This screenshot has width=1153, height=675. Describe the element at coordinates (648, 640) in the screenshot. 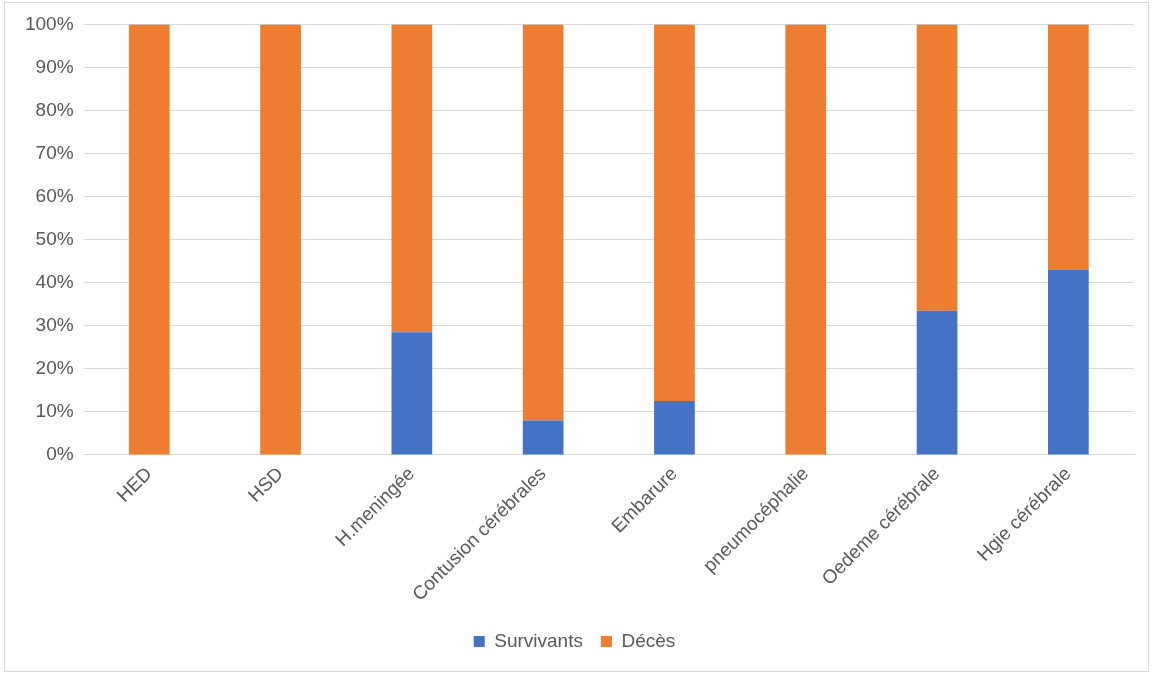

I see `legend-label: Décès` at that location.